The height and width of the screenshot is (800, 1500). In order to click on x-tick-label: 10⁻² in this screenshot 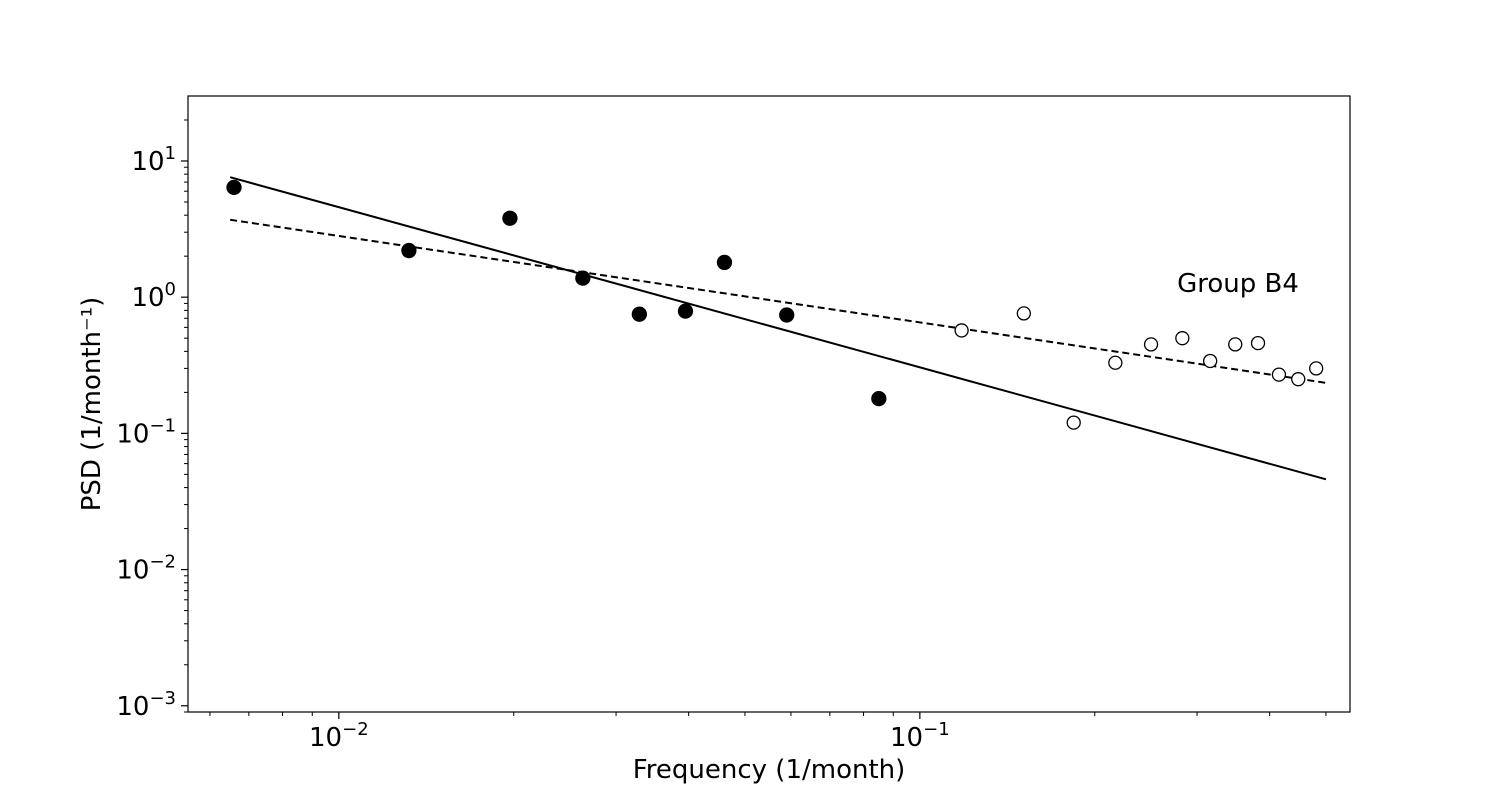, I will do `click(339, 736)`.